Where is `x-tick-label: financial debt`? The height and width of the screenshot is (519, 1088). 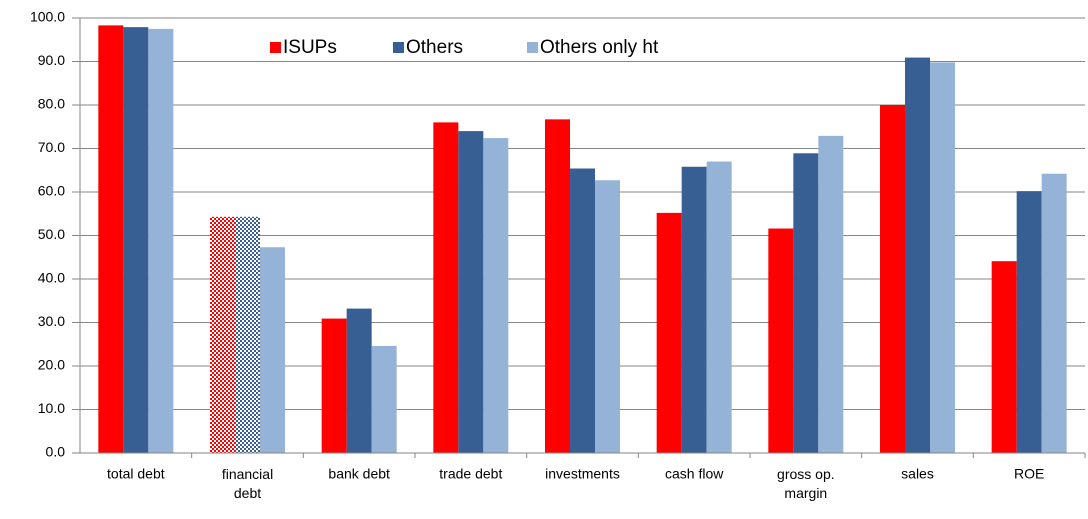
x-tick-label: financial debt is located at coordinates (247, 483).